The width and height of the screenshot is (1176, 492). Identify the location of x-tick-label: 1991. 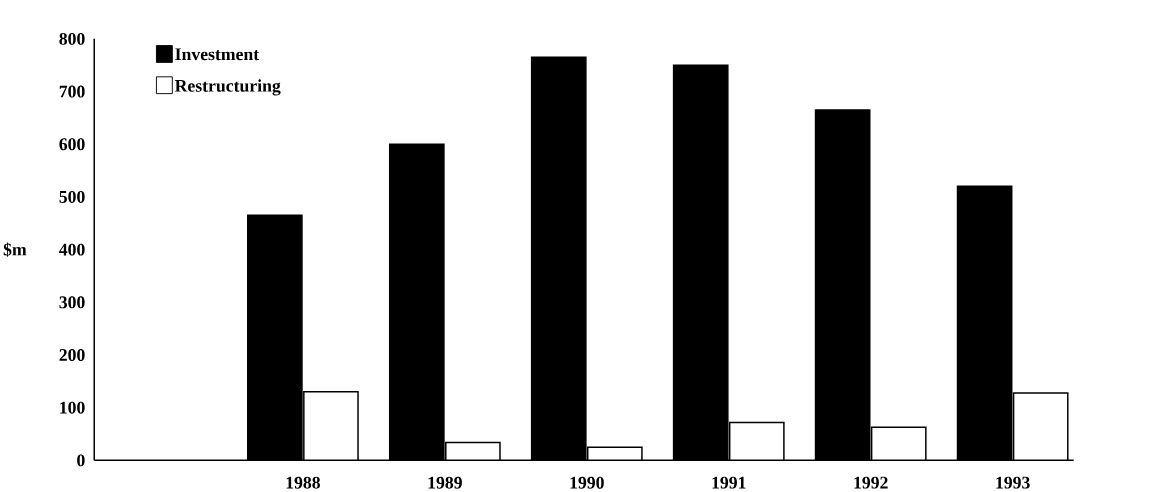
(729, 482).